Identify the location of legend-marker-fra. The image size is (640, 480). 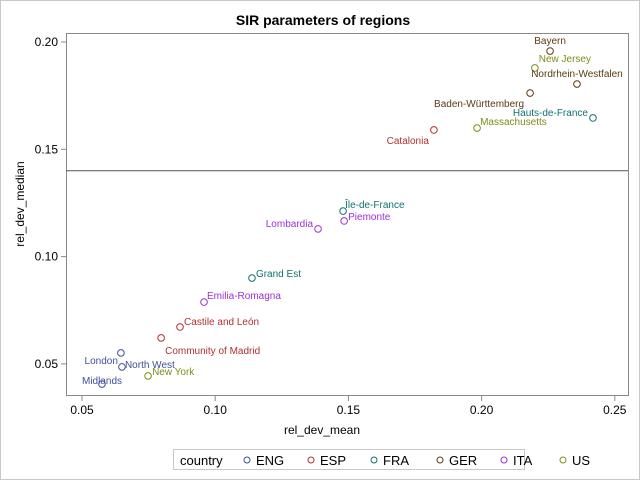
(374, 460).